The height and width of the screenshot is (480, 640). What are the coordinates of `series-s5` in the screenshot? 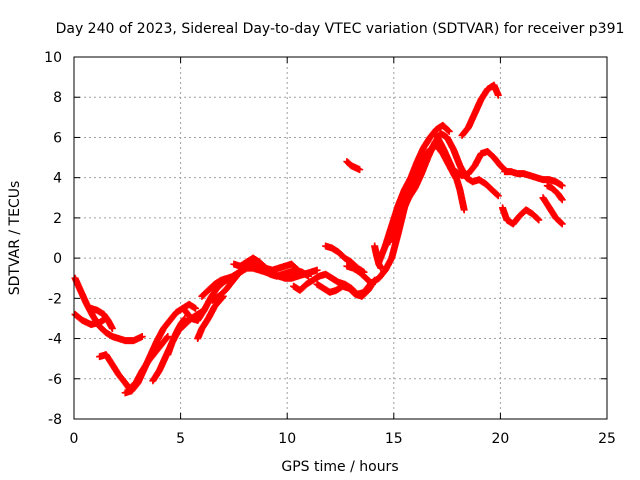 It's located at (160, 348).